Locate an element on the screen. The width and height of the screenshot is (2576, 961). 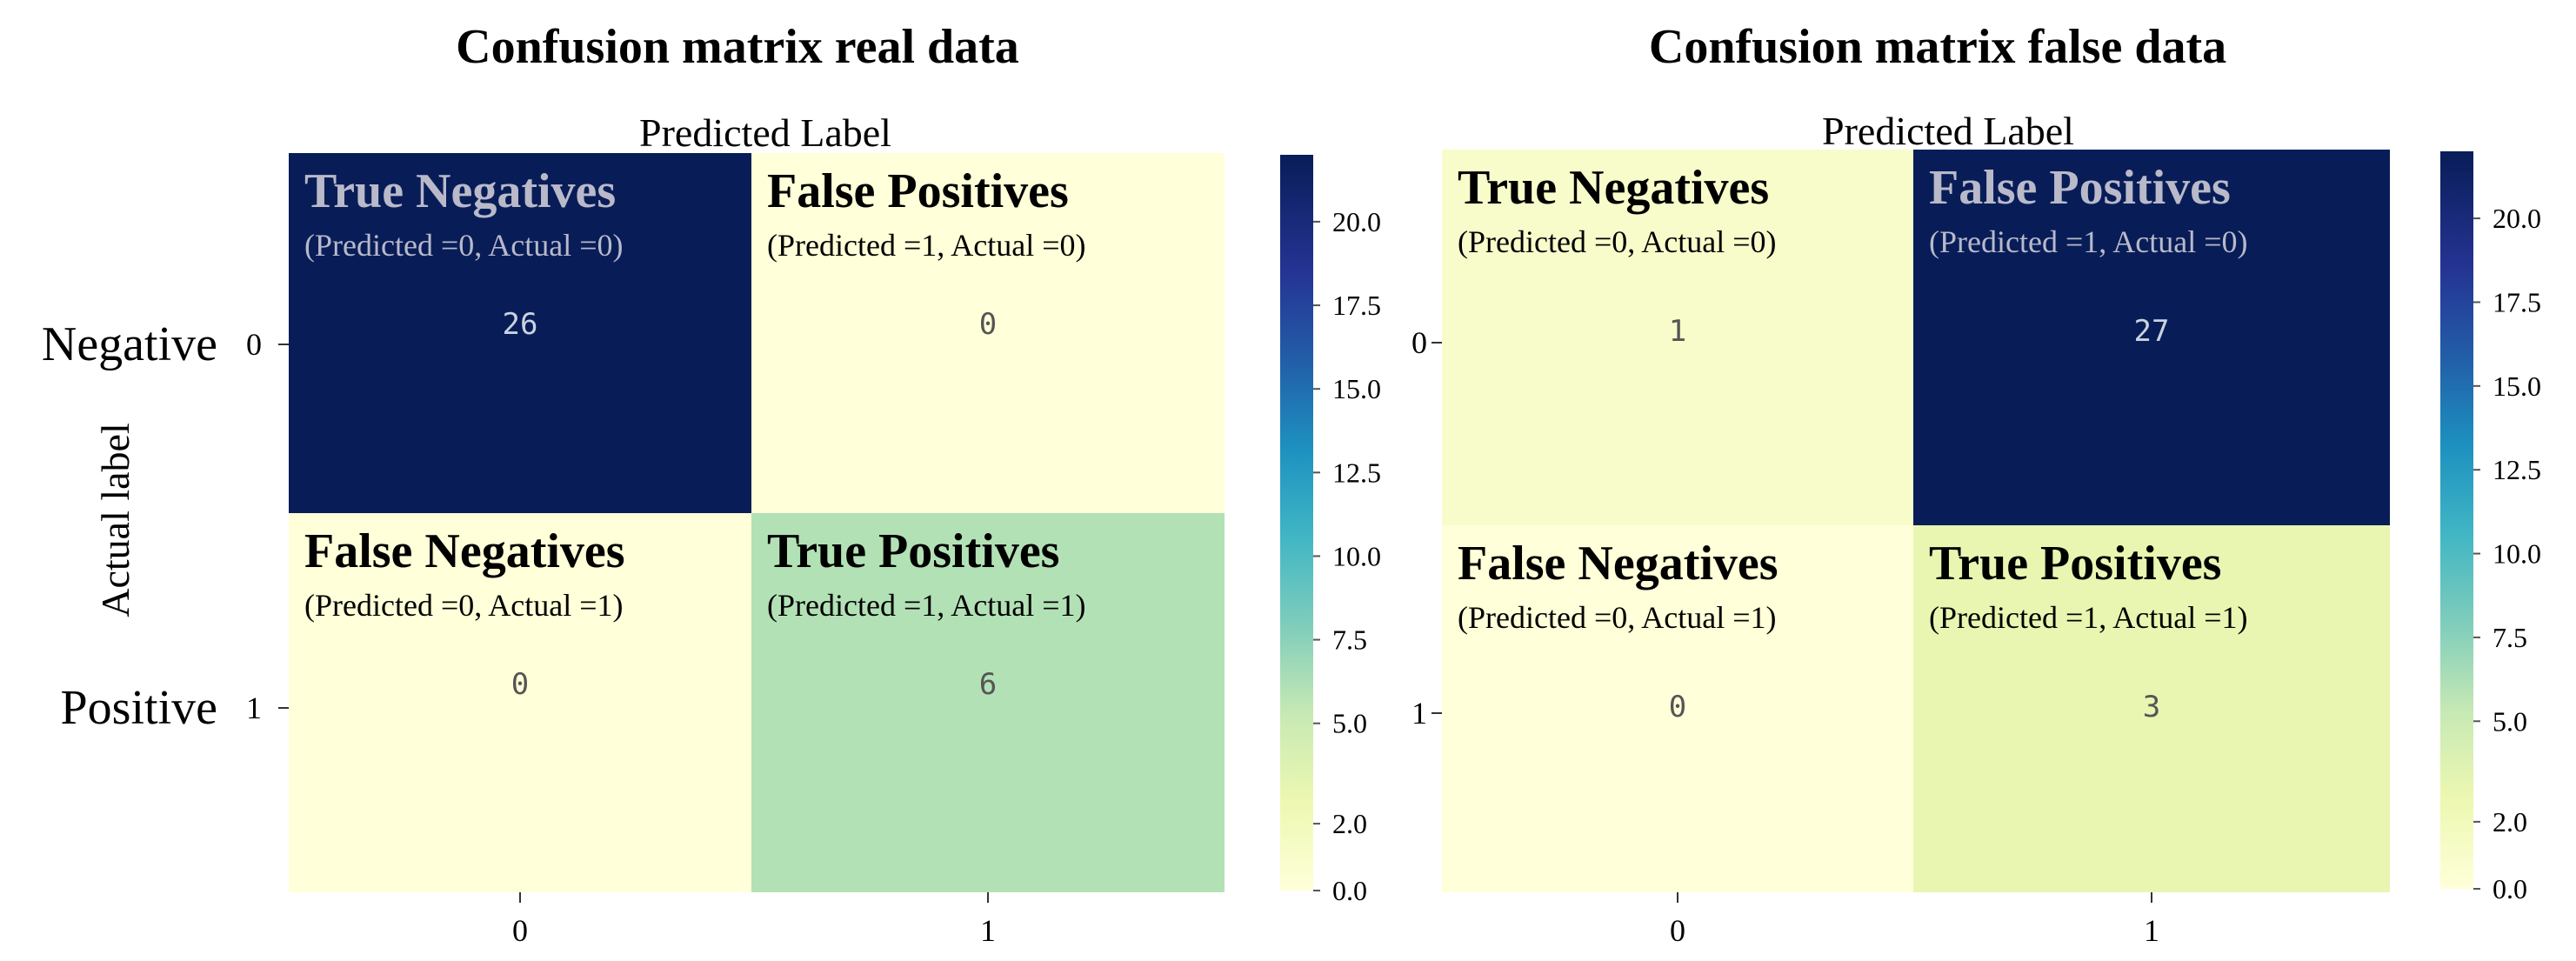
chart-title: Confusion matrix false data is located at coordinates (1937, 47).